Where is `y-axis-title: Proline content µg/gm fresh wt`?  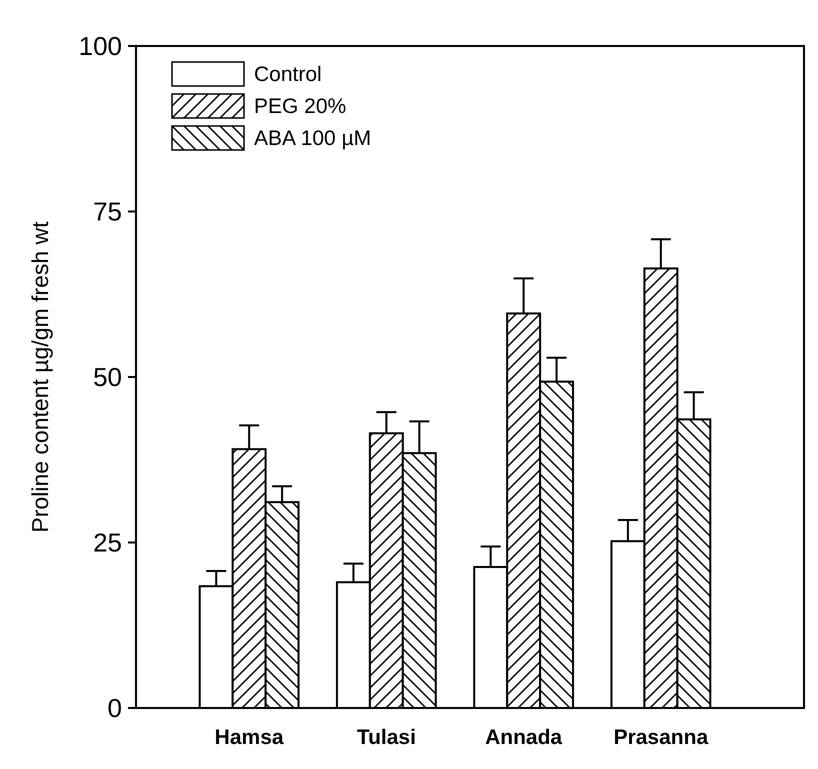
y-axis-title: Proline content µg/gm fresh wt is located at coordinates (40, 376).